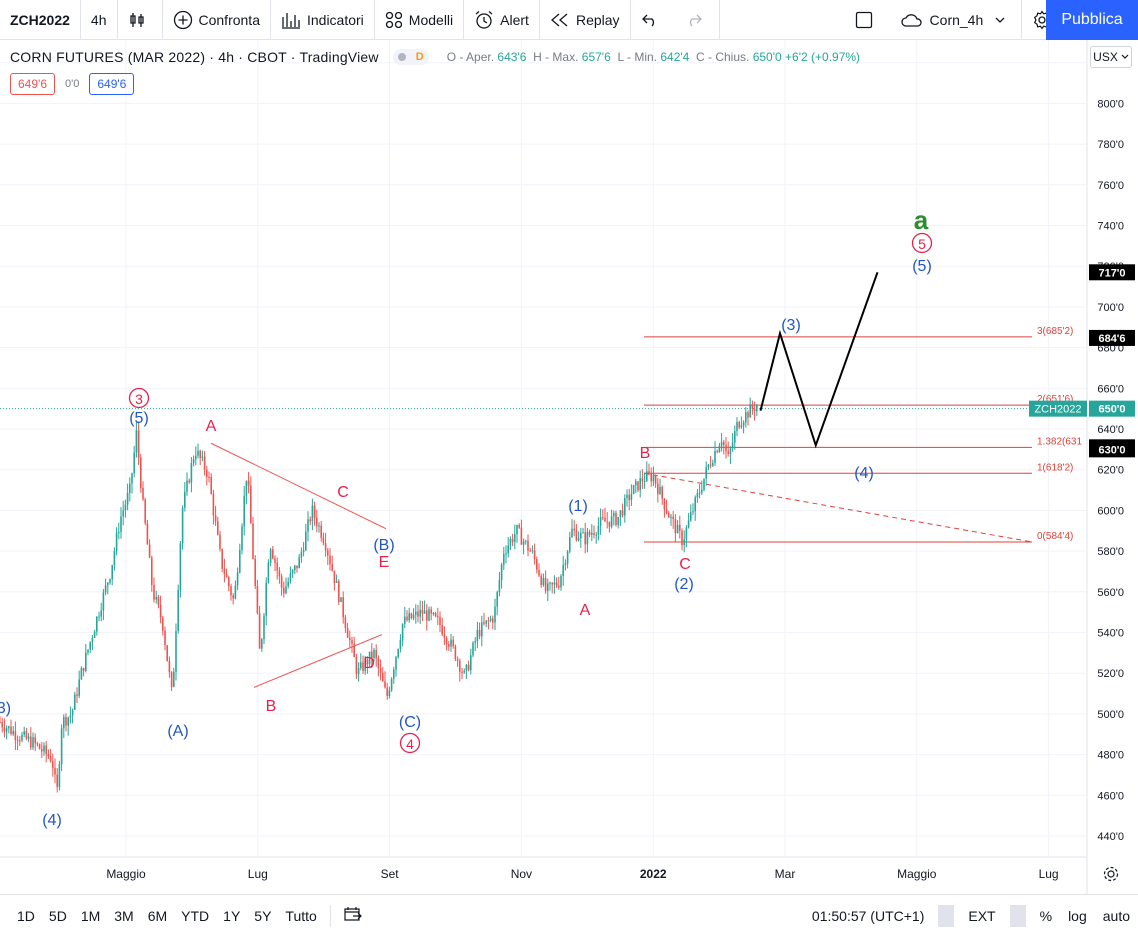 Image resolution: width=1138 pixels, height=936 pixels. Describe the element at coordinates (863, 19) in the screenshot. I see `square-icon` at that location.